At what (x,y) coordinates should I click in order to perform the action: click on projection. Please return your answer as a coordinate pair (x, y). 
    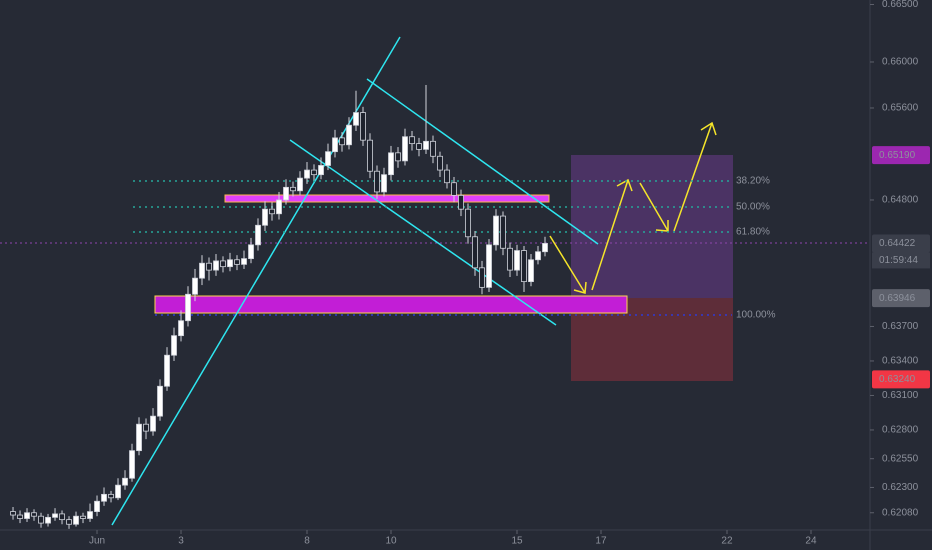
    Looking at the image, I should click on (633, 207).